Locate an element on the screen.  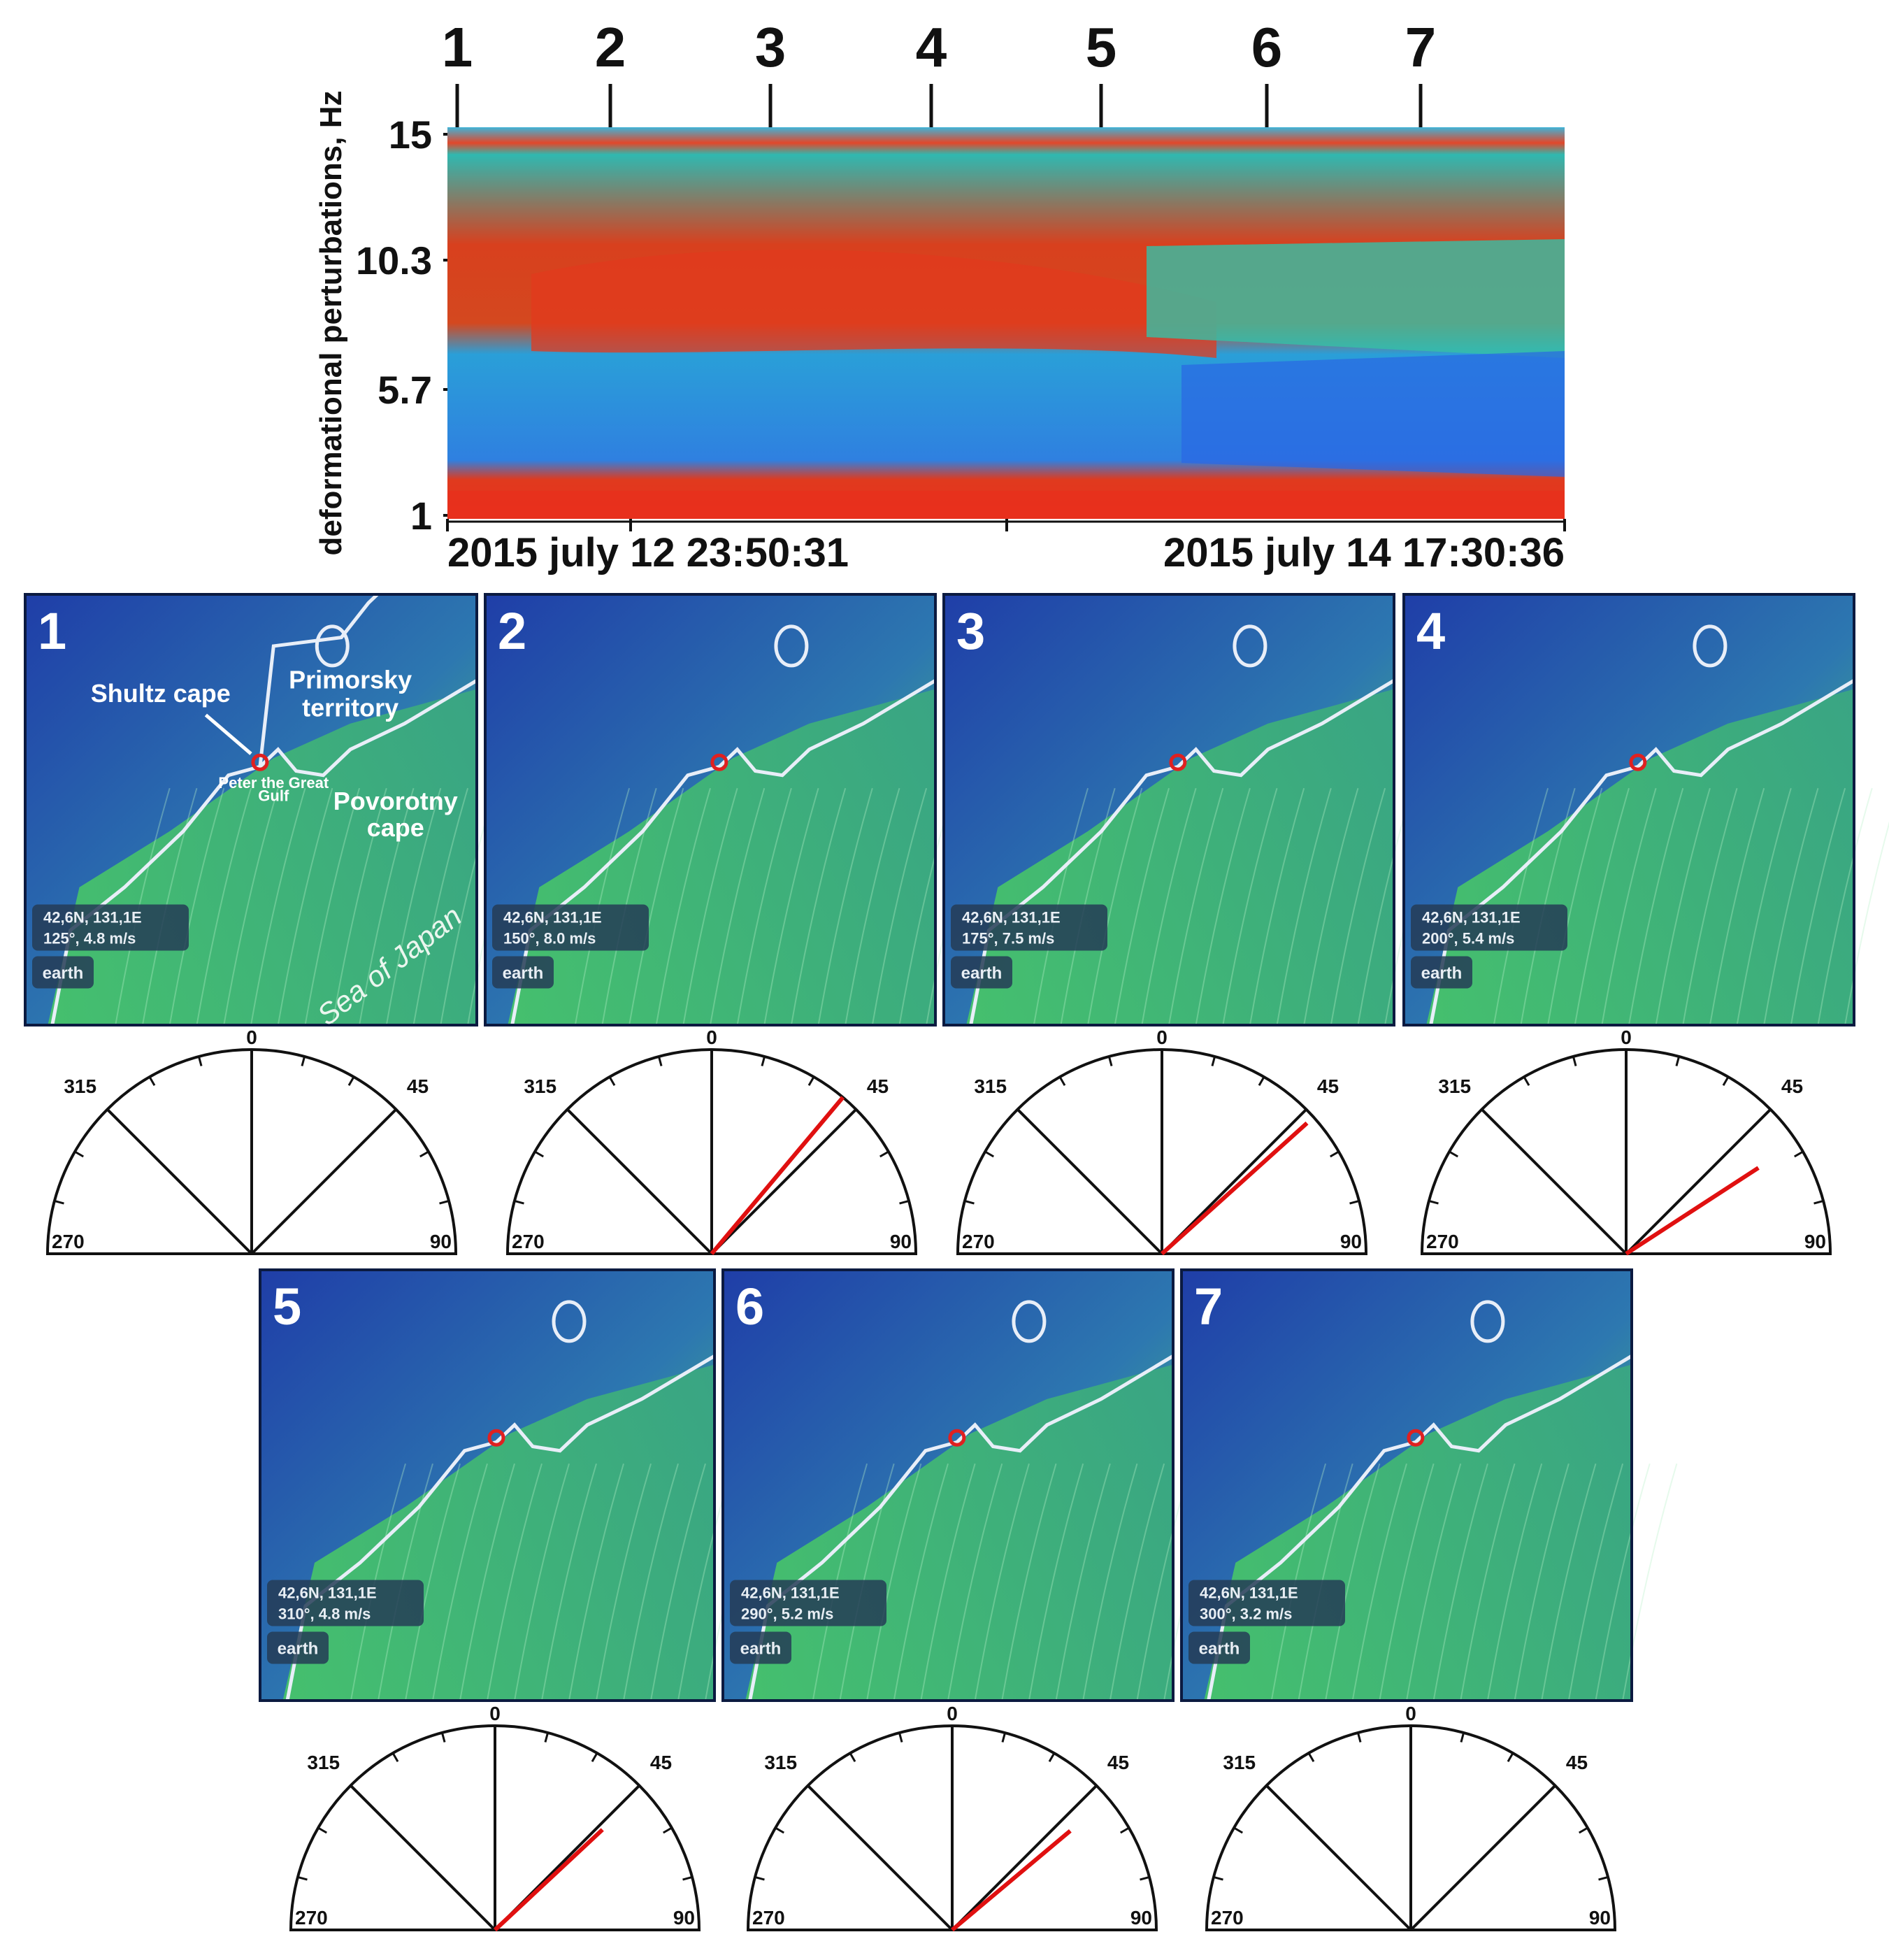
wind-needle is located at coordinates (777, 1175).